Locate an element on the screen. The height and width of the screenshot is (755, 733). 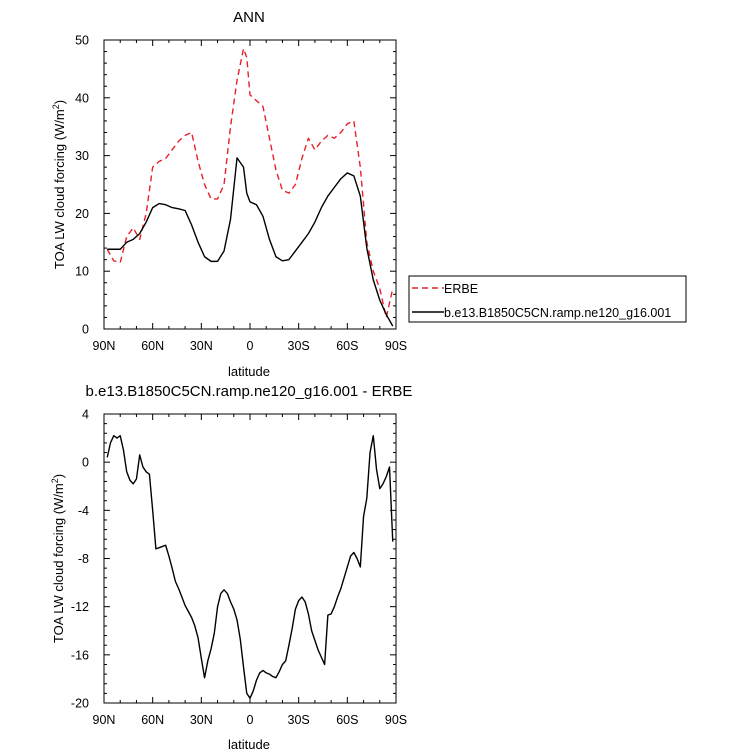
bottom-x-tick-label: 90S is located at coordinates (396, 720).